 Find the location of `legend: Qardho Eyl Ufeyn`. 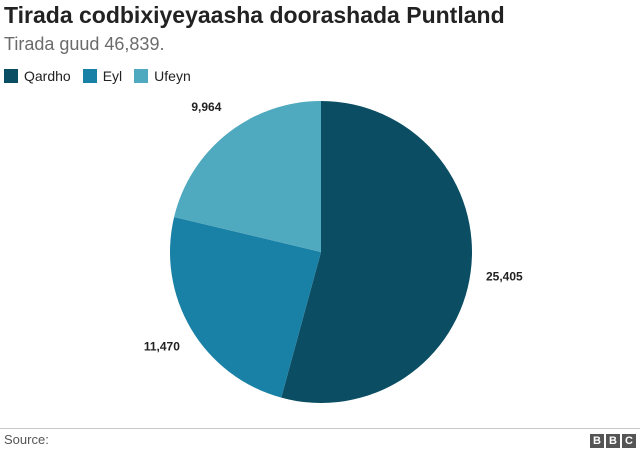

legend: Qardho Eyl Ufeyn is located at coordinates (103, 76).